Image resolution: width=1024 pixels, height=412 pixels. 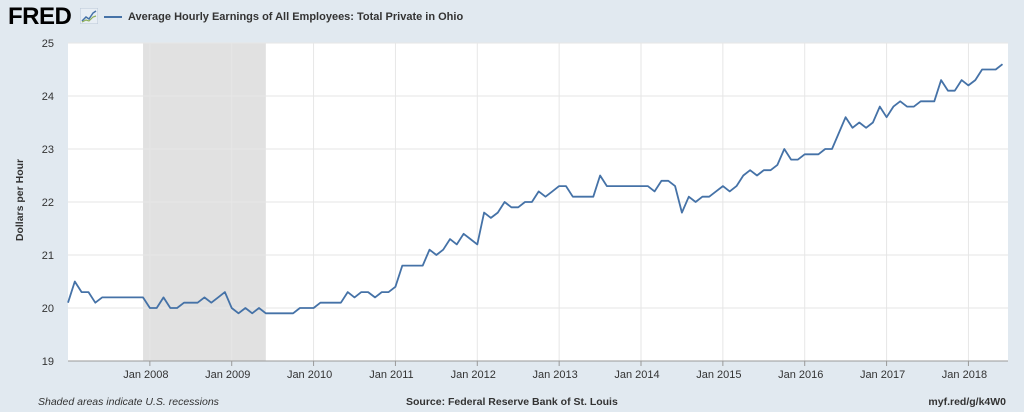 What do you see at coordinates (48, 44) in the screenshot?
I see `y-tick-label: 25` at bounding box center [48, 44].